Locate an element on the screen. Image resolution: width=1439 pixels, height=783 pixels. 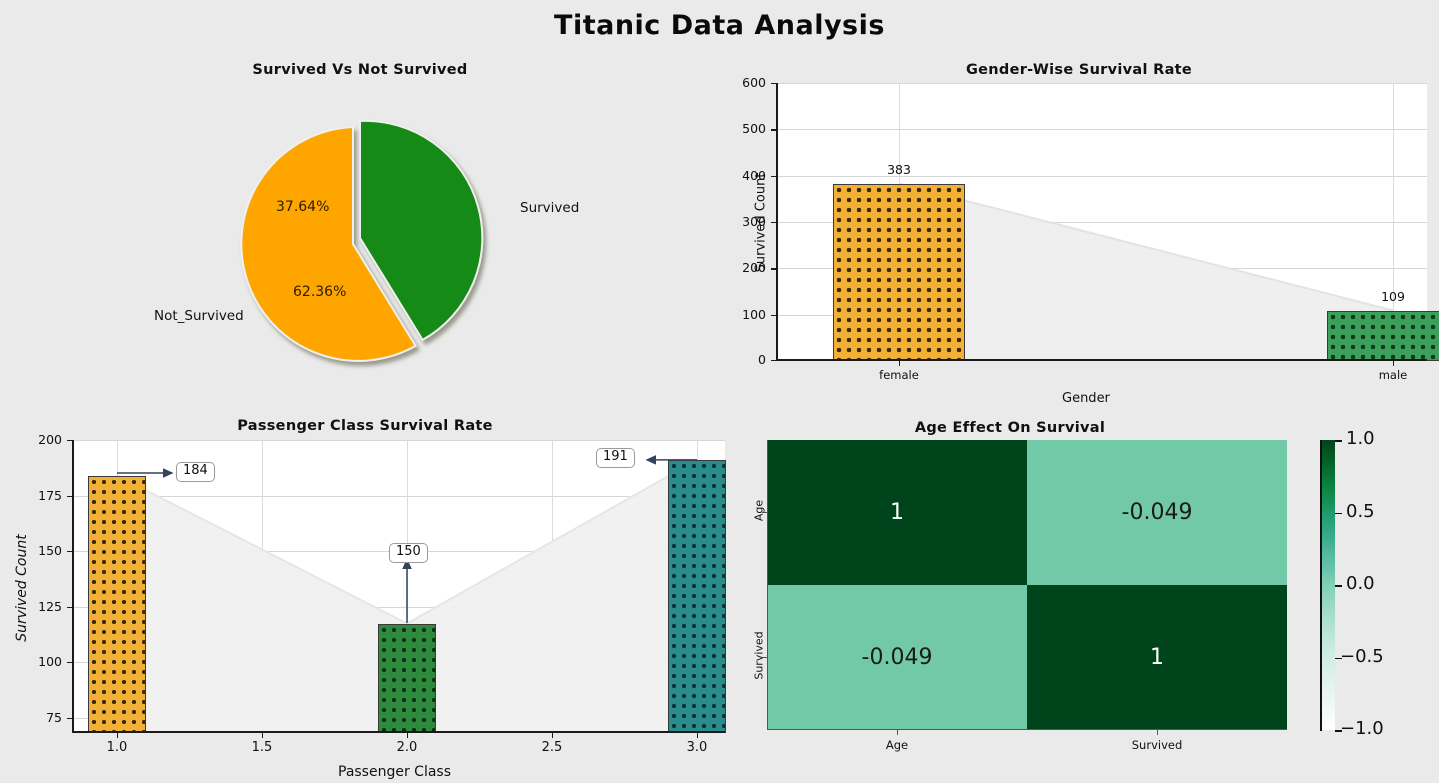
gender-chart-title: Gender-Wise Survival Rate is located at coordinates (1079, 70).